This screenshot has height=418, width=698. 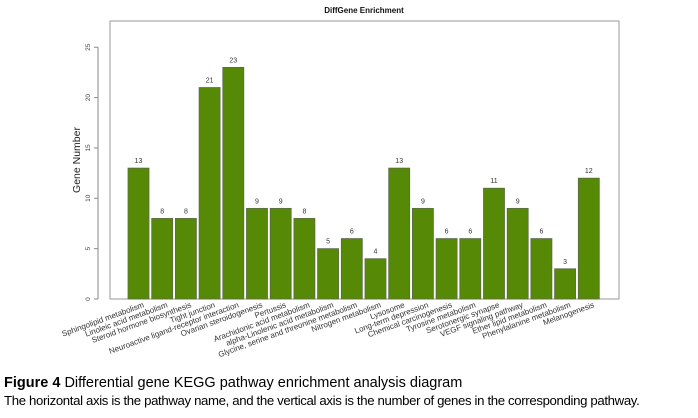 What do you see at coordinates (565, 262) in the screenshot?
I see `bar-value-label: 3` at bounding box center [565, 262].